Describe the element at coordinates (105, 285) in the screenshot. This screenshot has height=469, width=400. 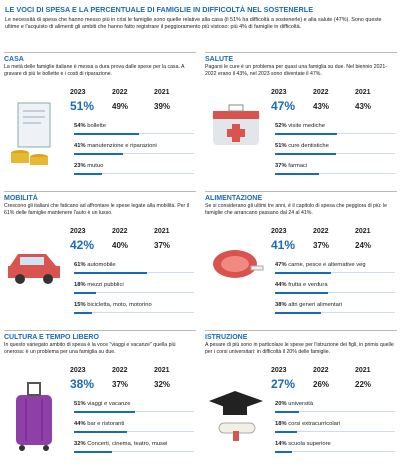
I see `item-label: mezzi pubblici` at that location.